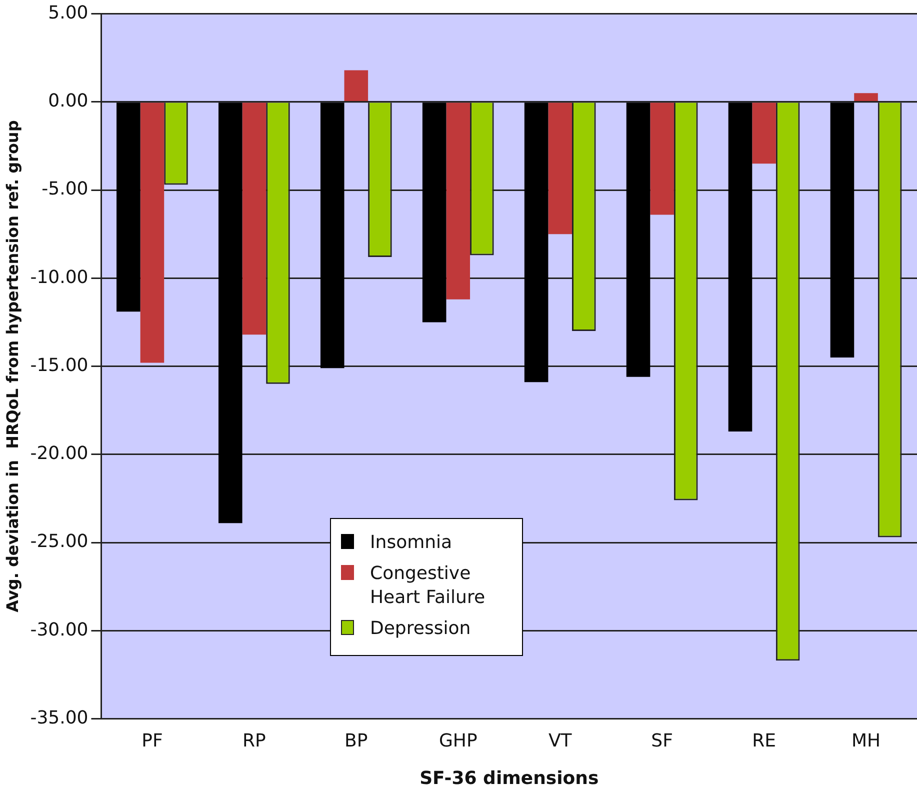 This screenshot has width=917, height=794. What do you see at coordinates (866, 741) in the screenshot?
I see `x-tick-label: MH` at bounding box center [866, 741].